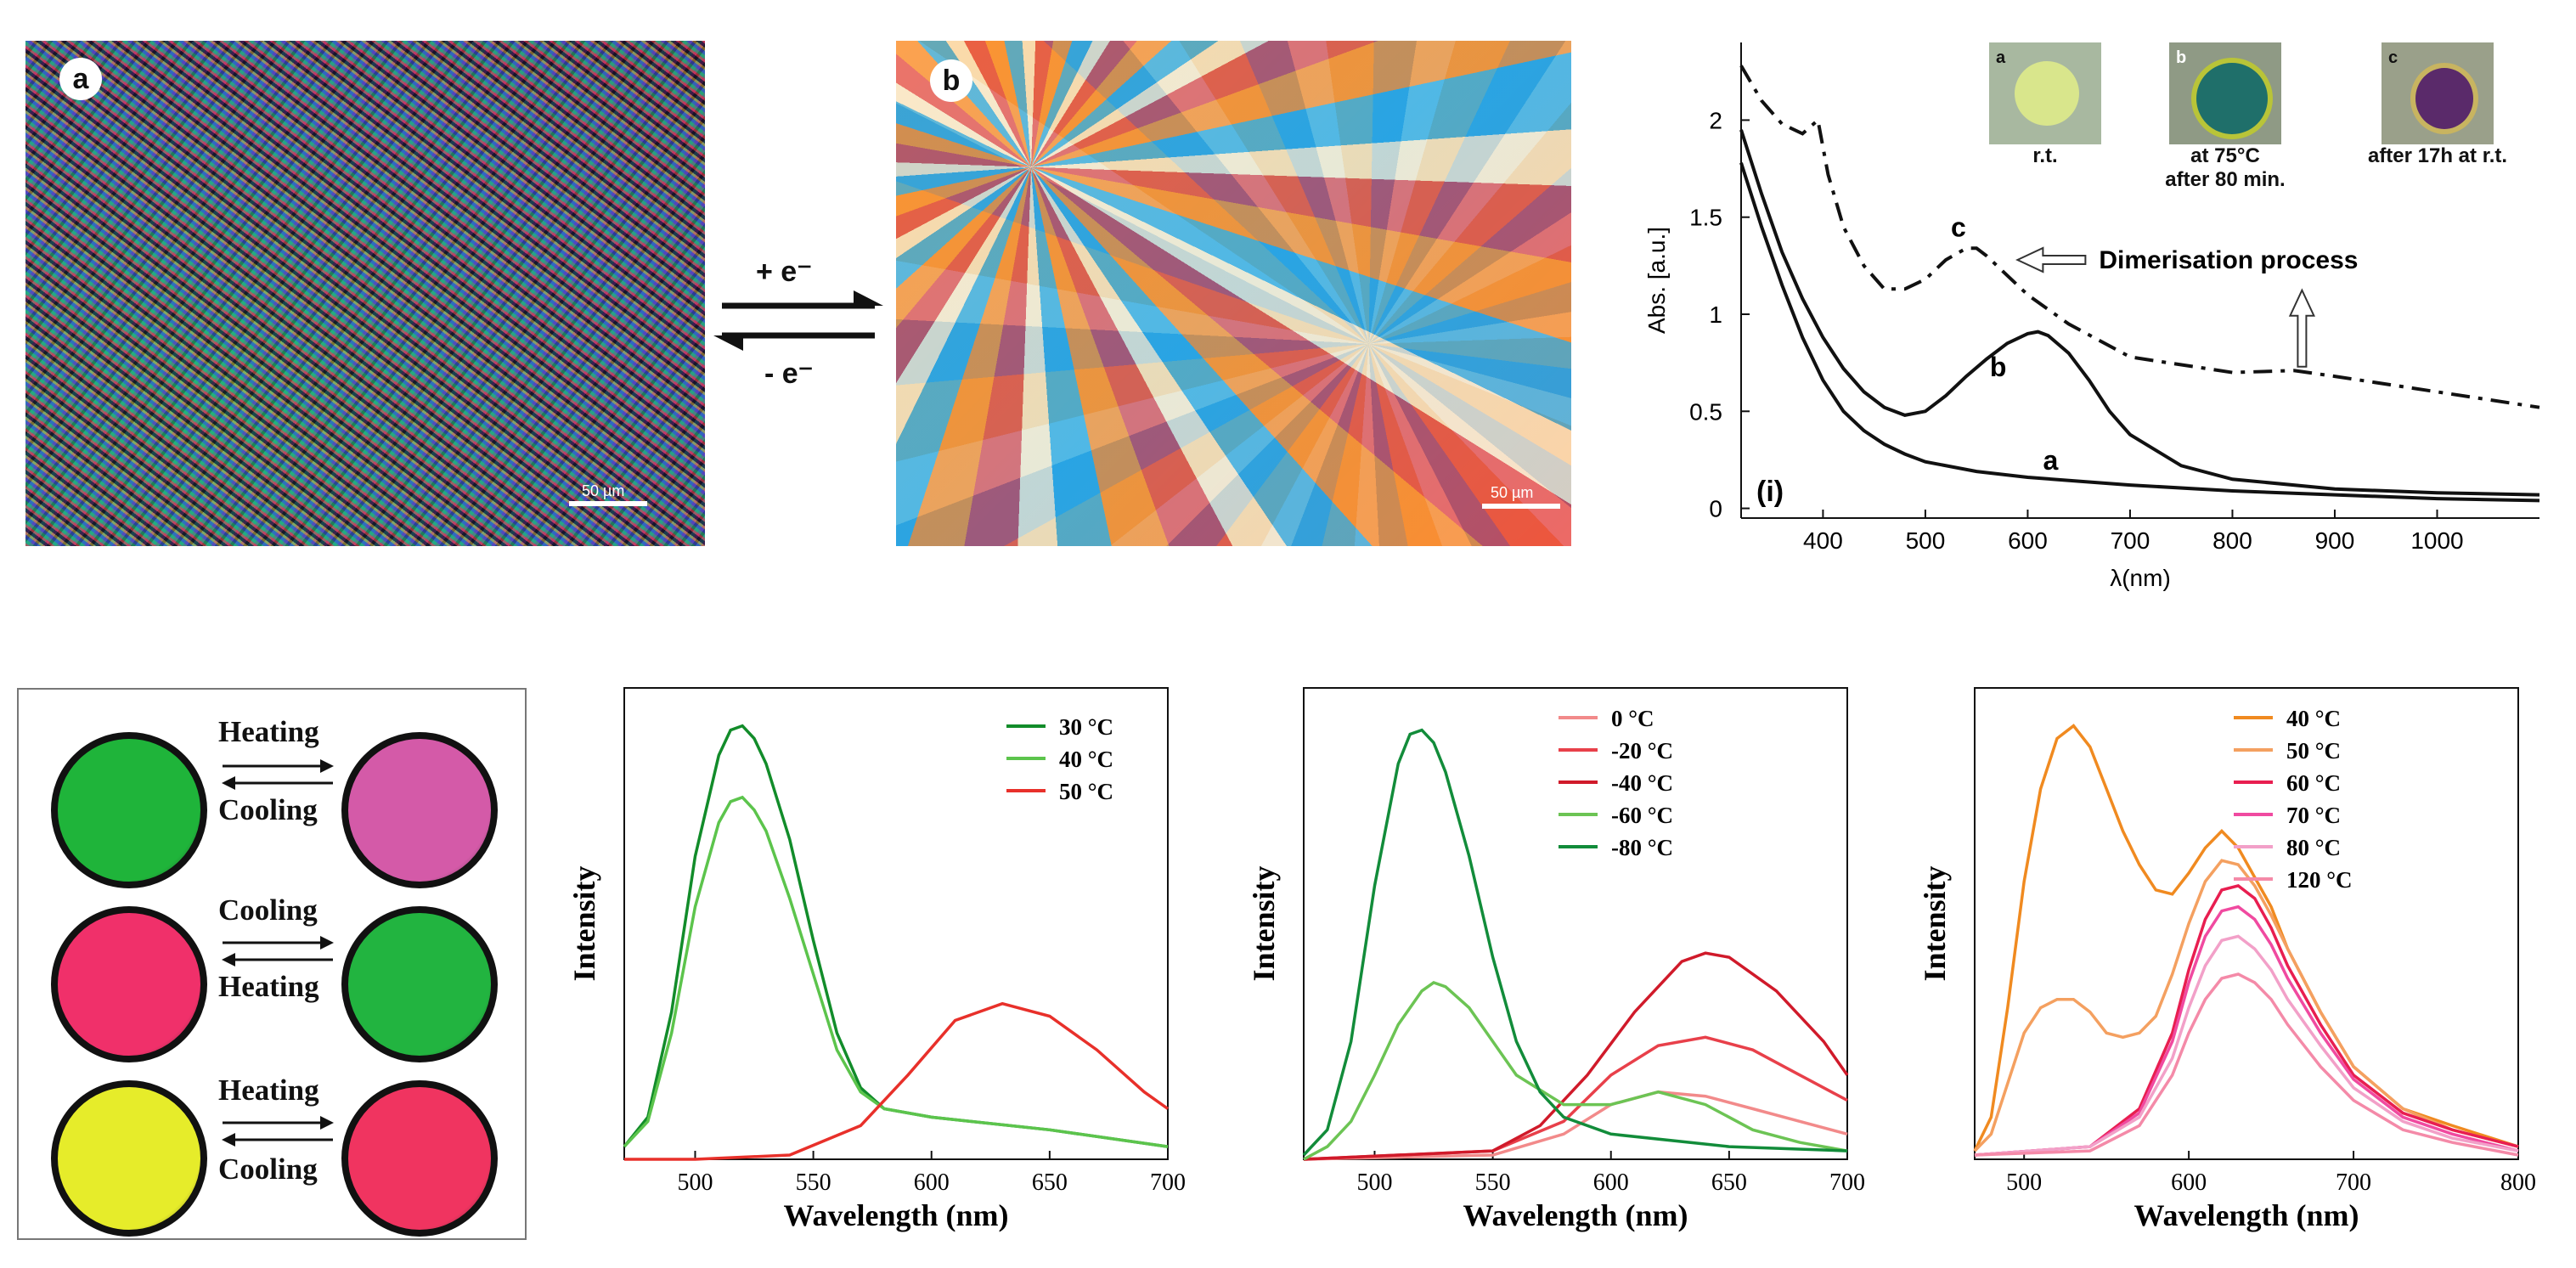  I want to click on dot-row2-left, so click(129, 984).